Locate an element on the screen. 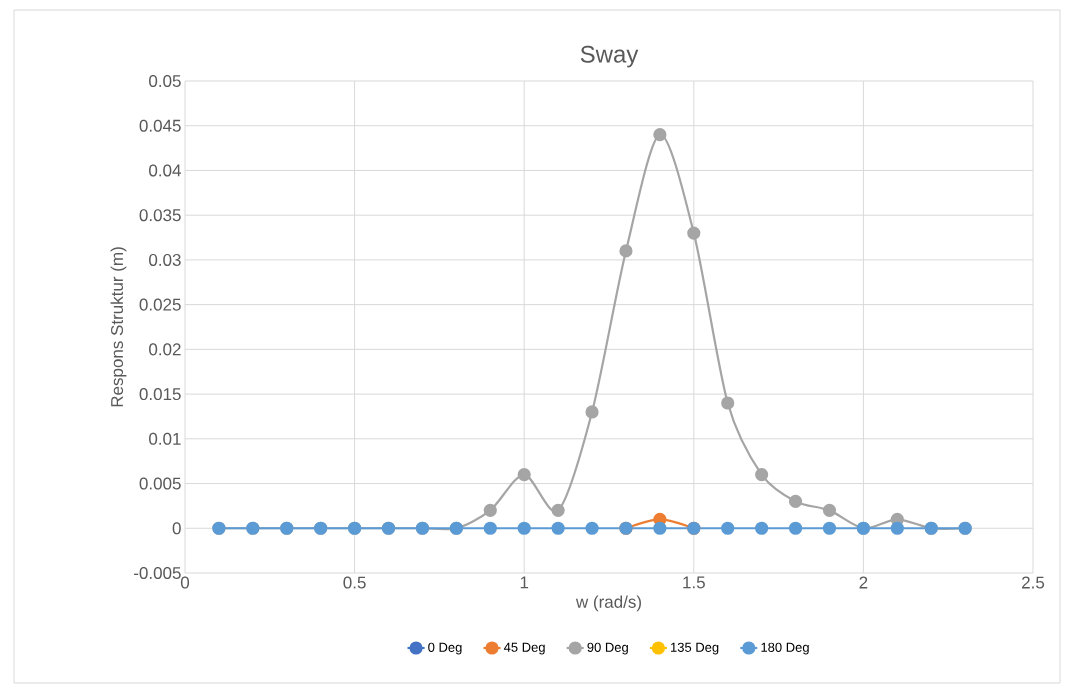  x-axis-title: w (rad/s) is located at coordinates (608, 603).